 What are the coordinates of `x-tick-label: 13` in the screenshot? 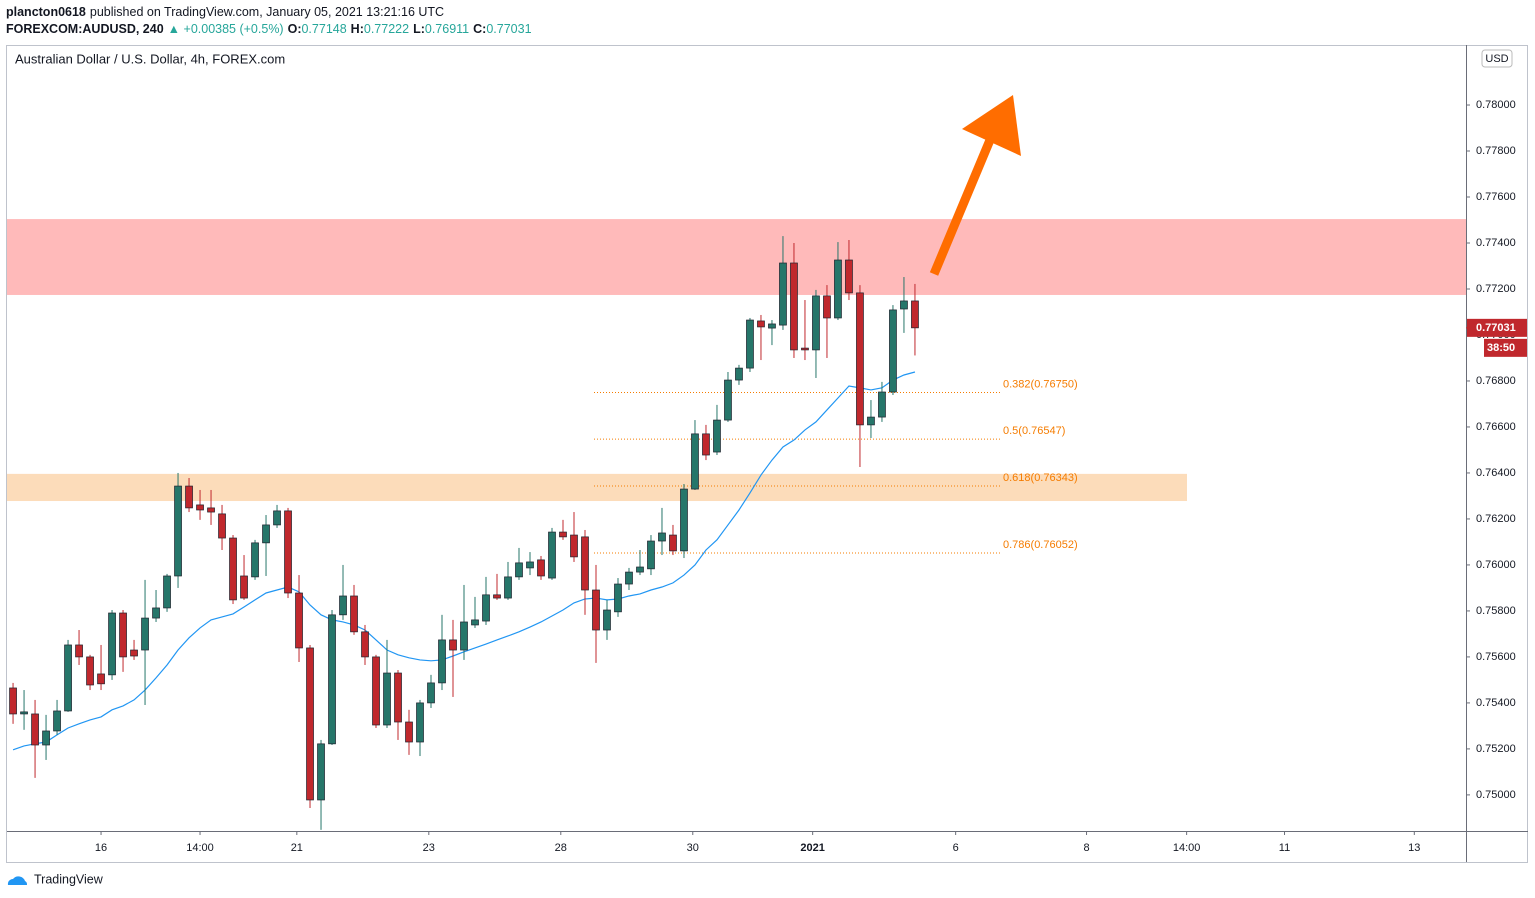 It's located at (1414, 848).